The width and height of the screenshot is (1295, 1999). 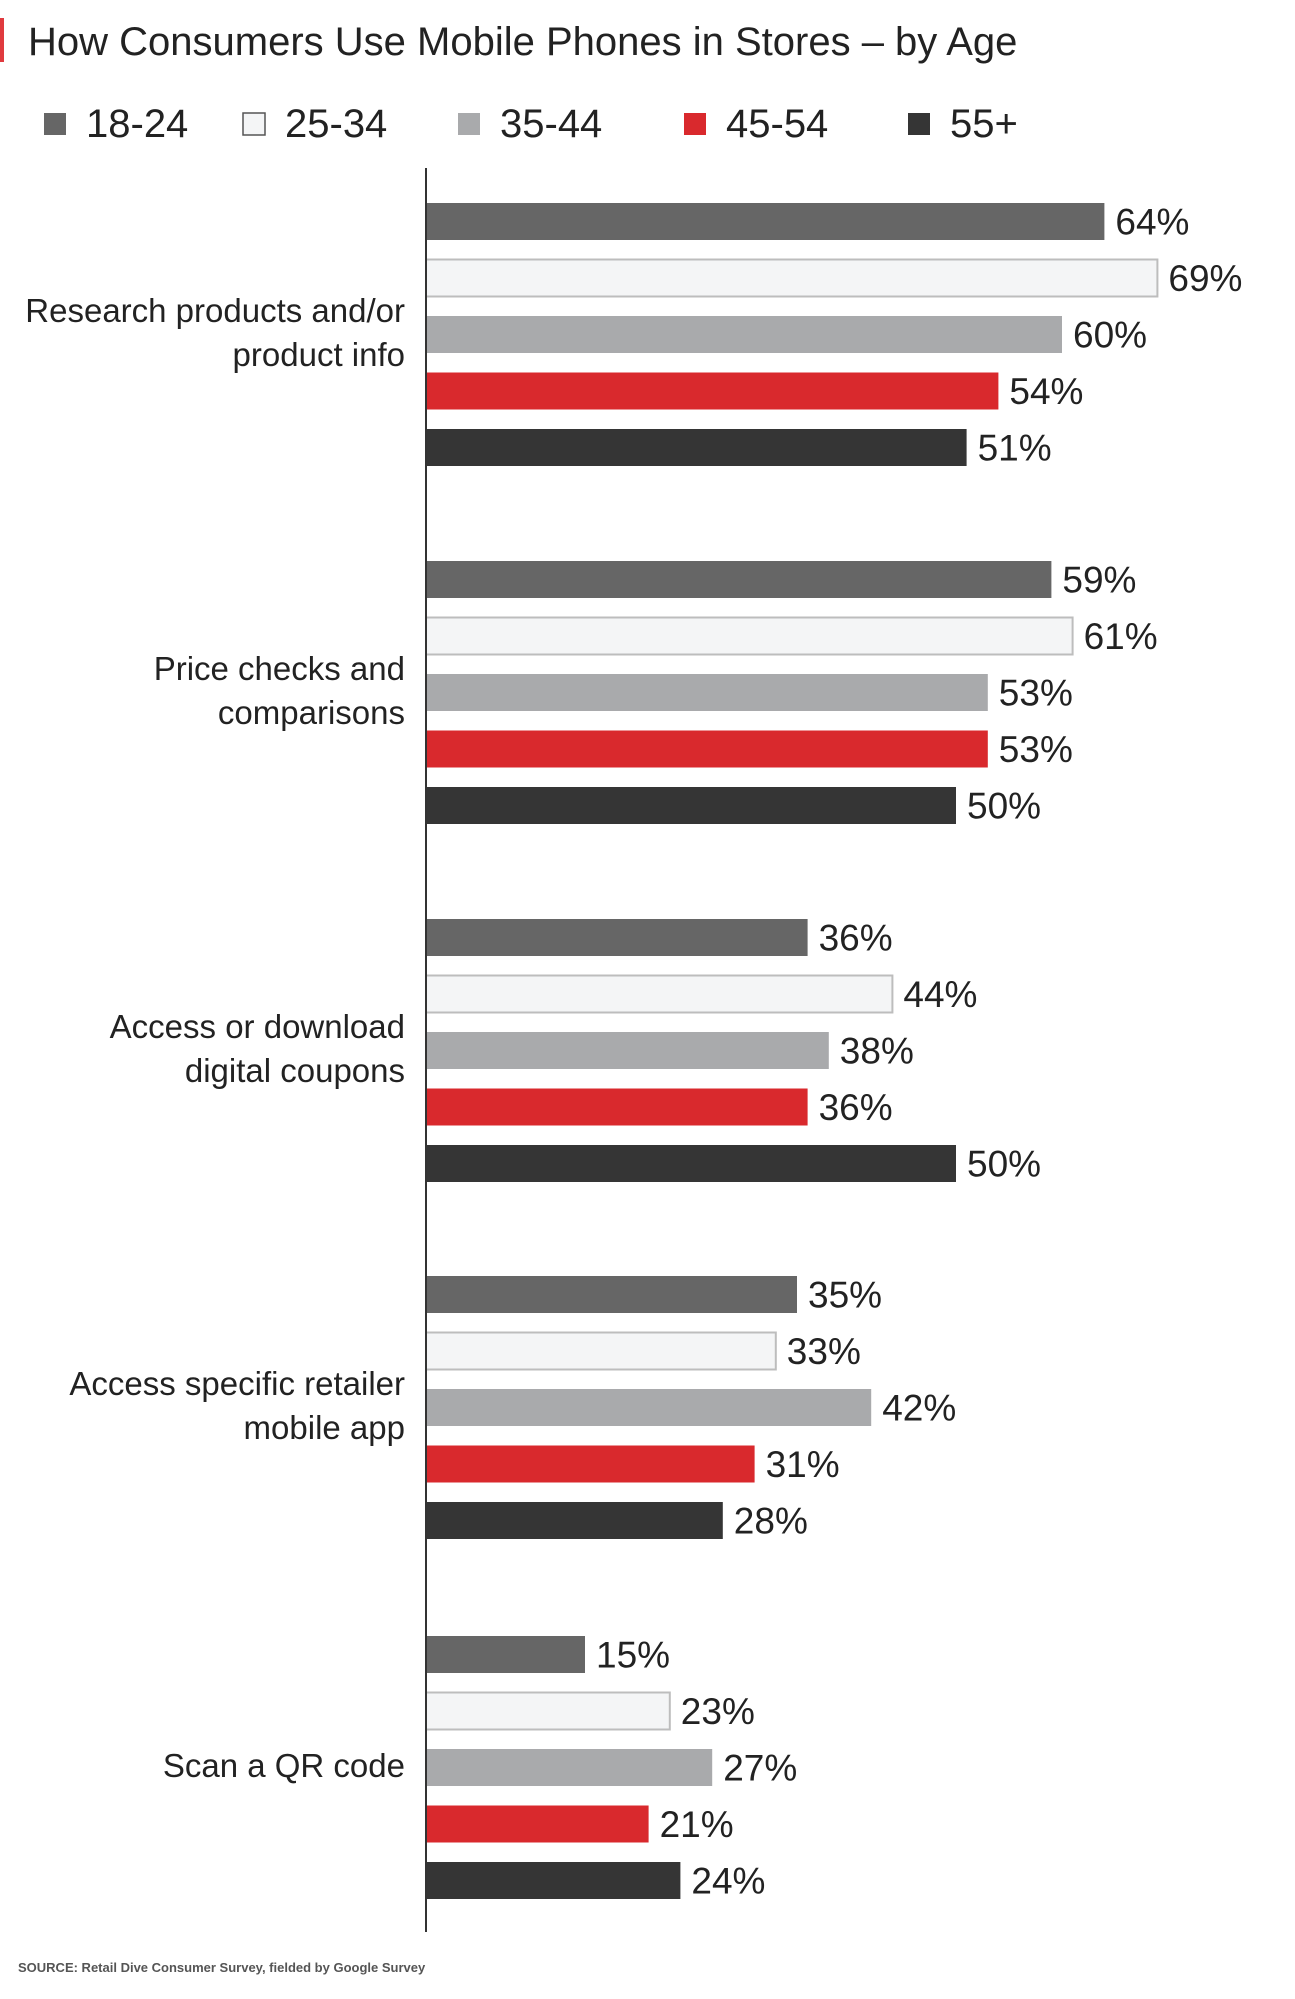 What do you see at coordinates (569, 1767) in the screenshot?
I see `bar-35-44-cat5` at bounding box center [569, 1767].